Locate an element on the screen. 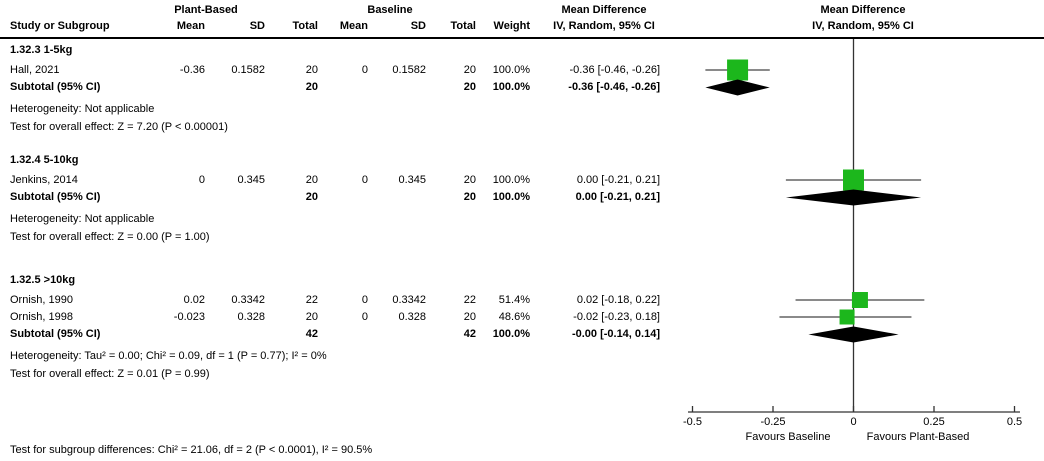 Image resolution: width=1044 pixels, height=461 pixels. cell-weight: 48.6% is located at coordinates (514, 317).